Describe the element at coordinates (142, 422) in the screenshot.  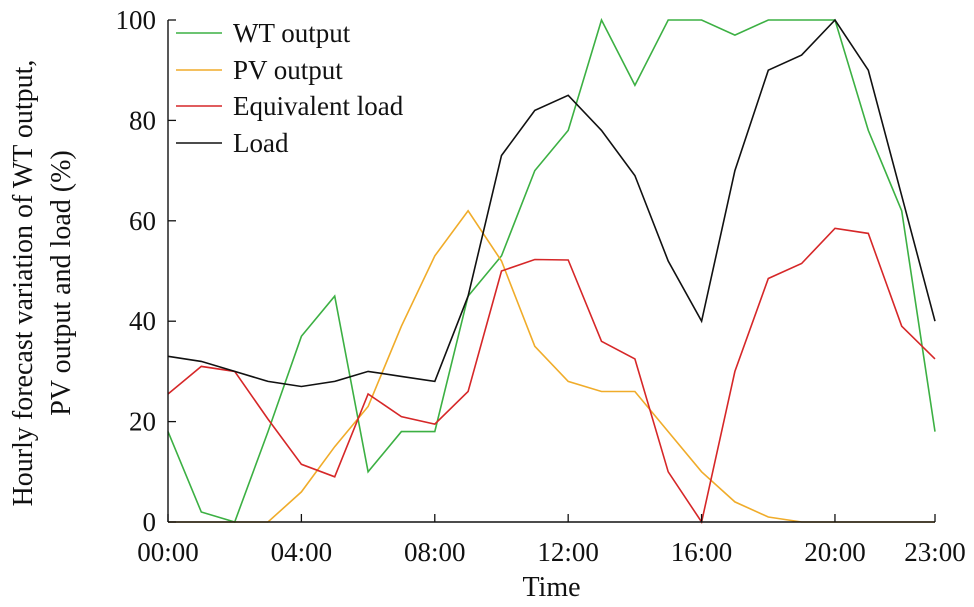
I see `y-tick-label: 20` at that location.